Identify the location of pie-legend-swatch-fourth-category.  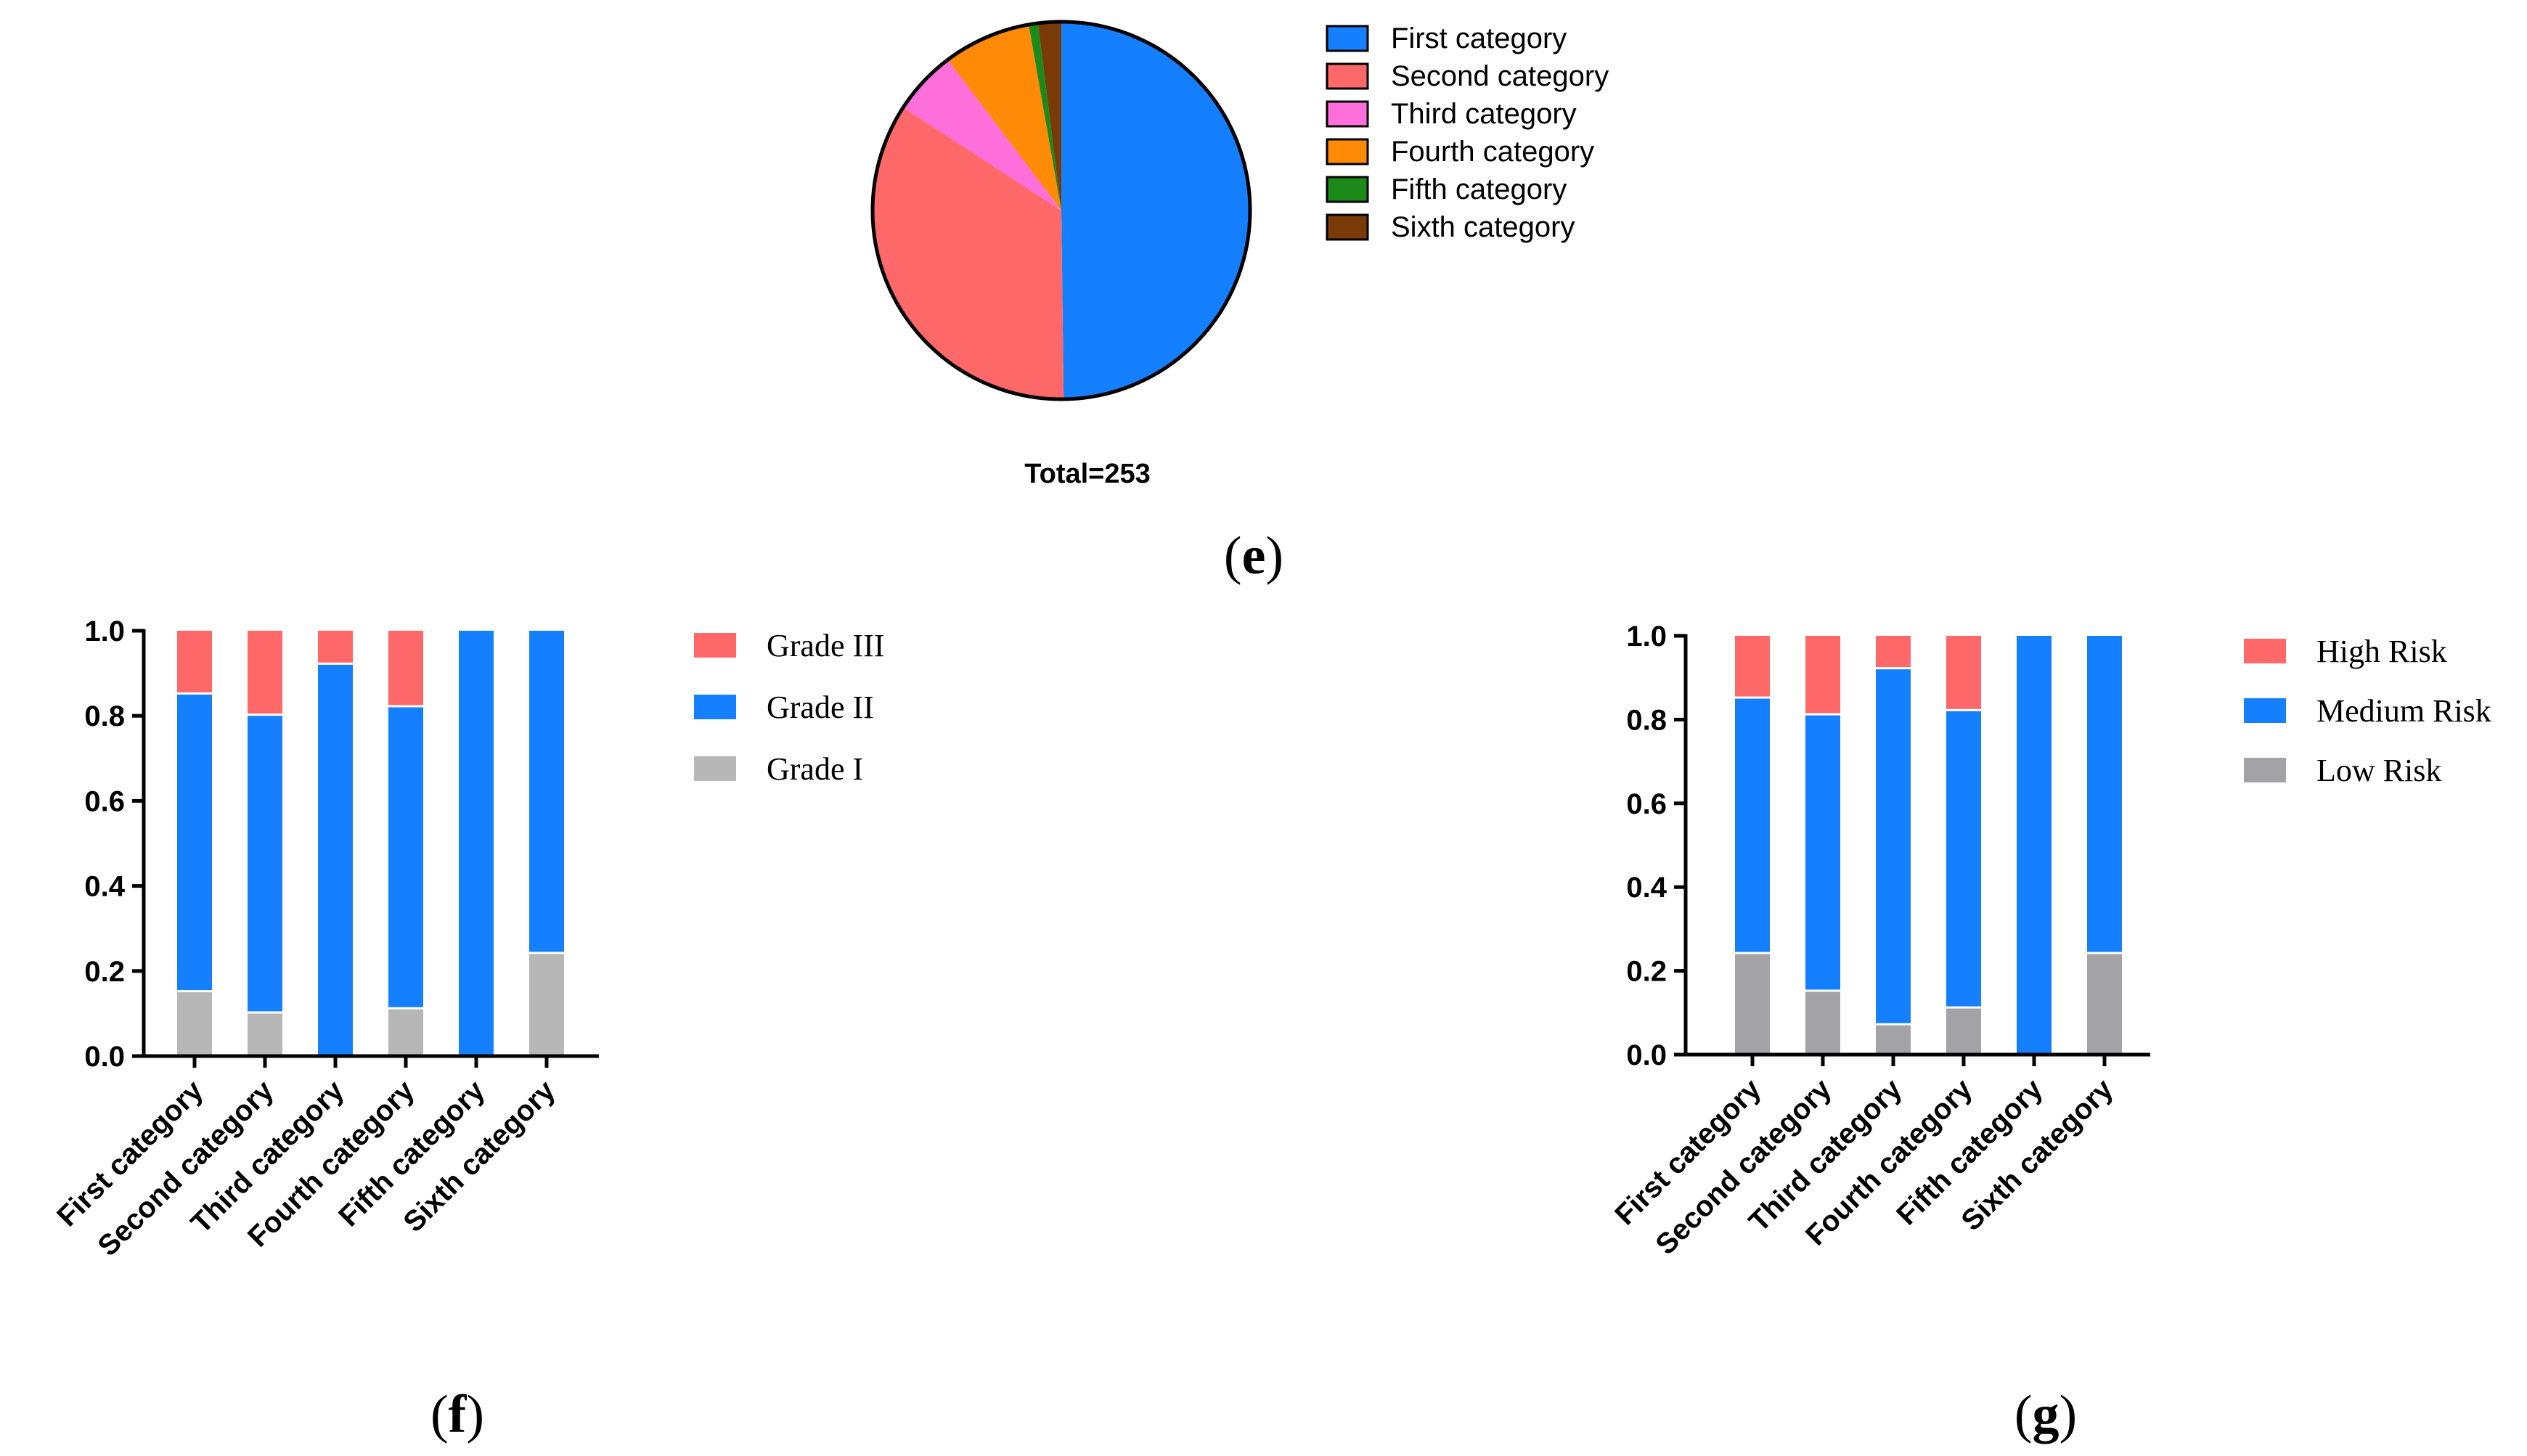
(1347, 151).